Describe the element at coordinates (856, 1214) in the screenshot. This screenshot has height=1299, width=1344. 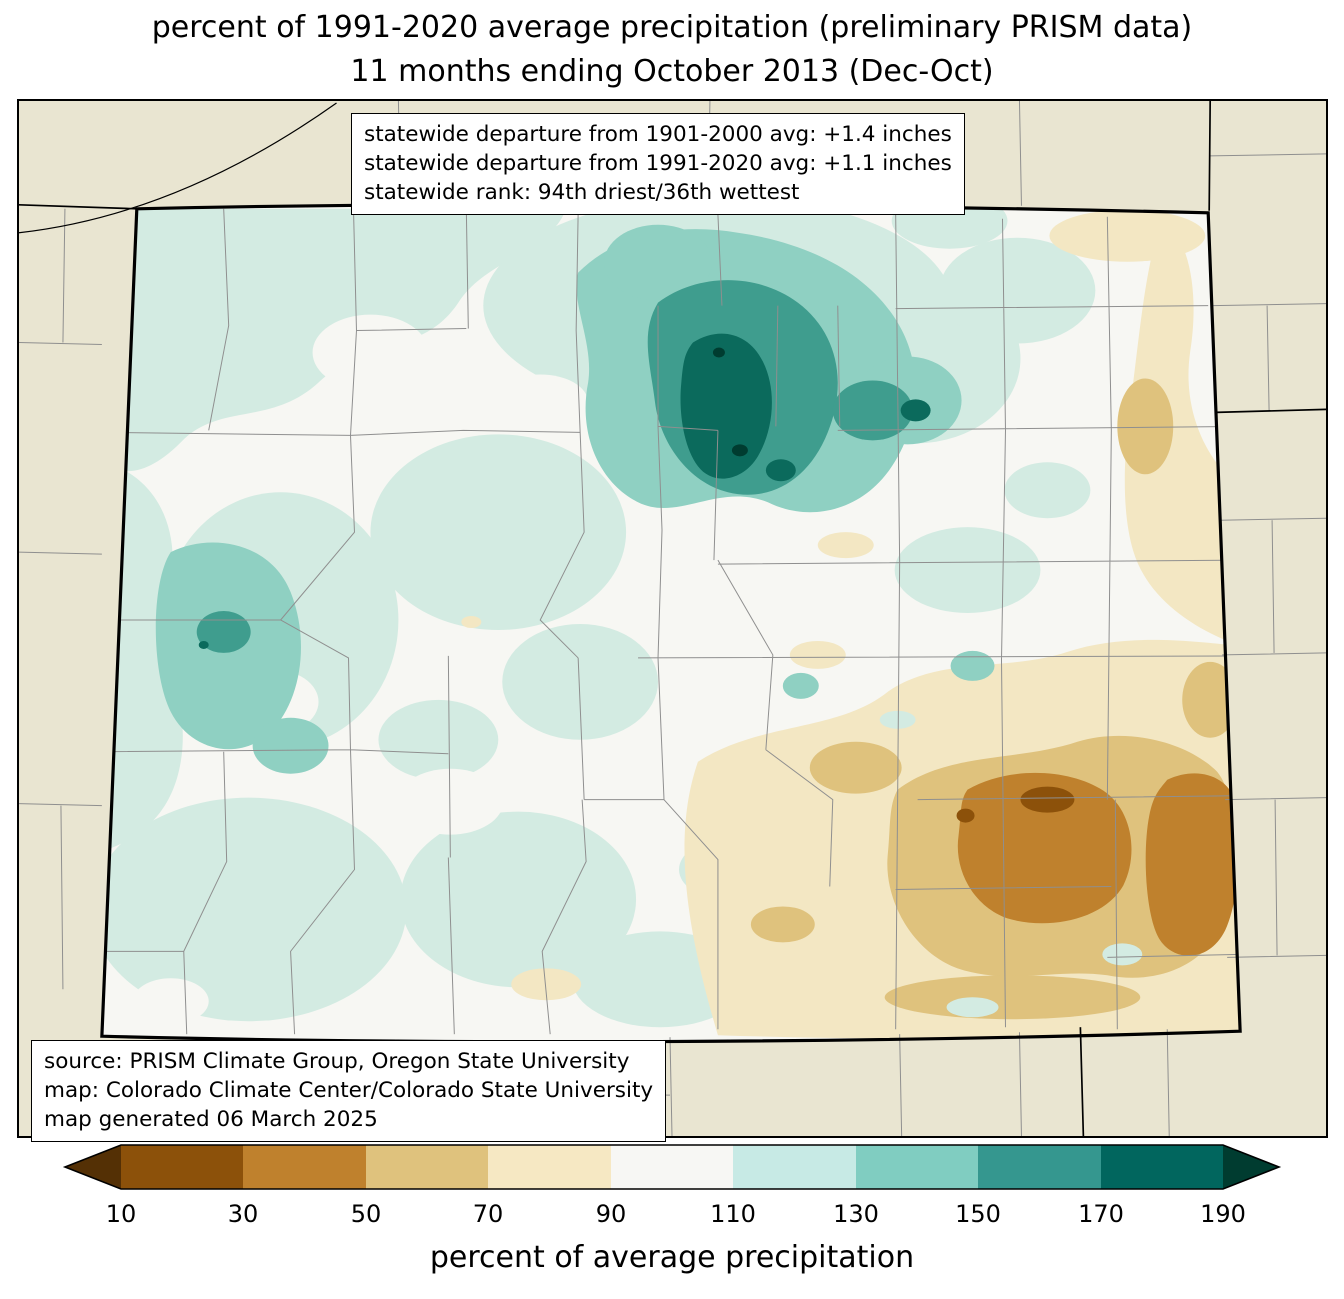
I see `colorbar-tick-label: 130` at that location.